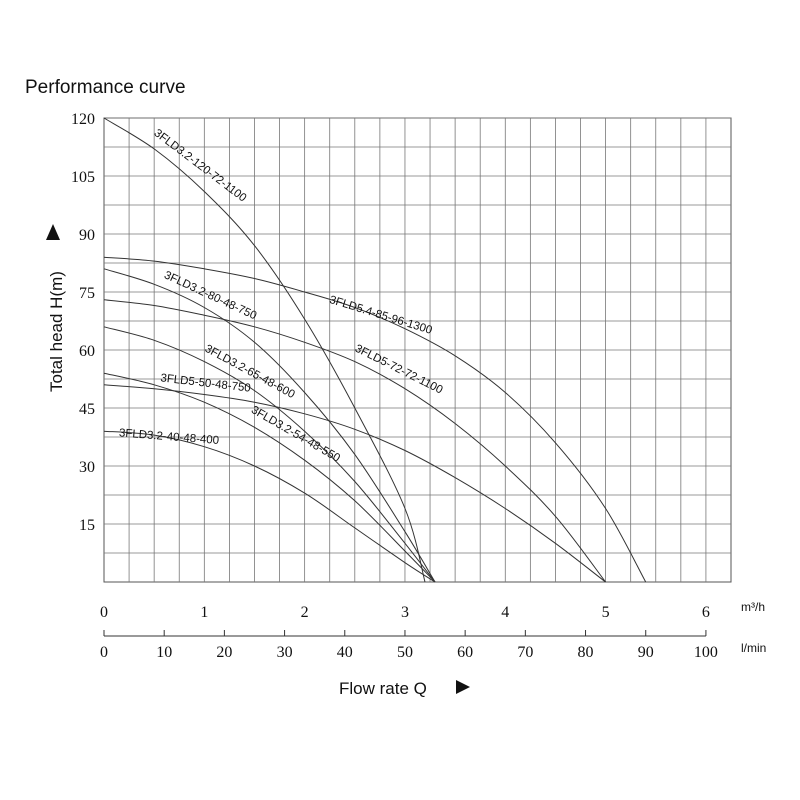 Image resolution: width=800 pixels, height=800 pixels. What do you see at coordinates (405, 652) in the screenshot?
I see `x-tick-label-lmin: 50` at bounding box center [405, 652].